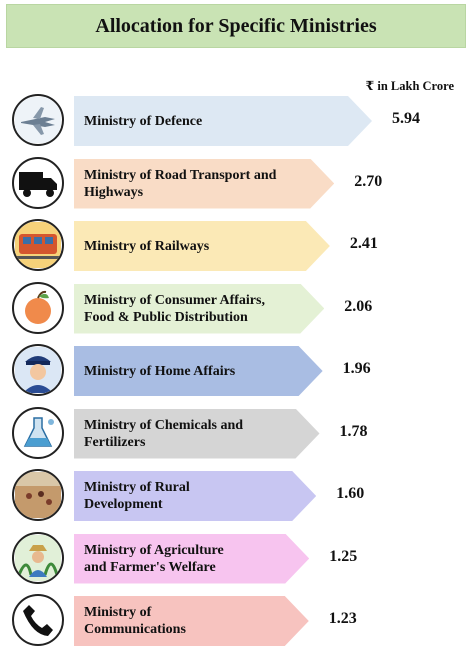 The image size is (474, 650). What do you see at coordinates (38, 120) in the screenshot?
I see `fighter-jet-icon` at bounding box center [38, 120].